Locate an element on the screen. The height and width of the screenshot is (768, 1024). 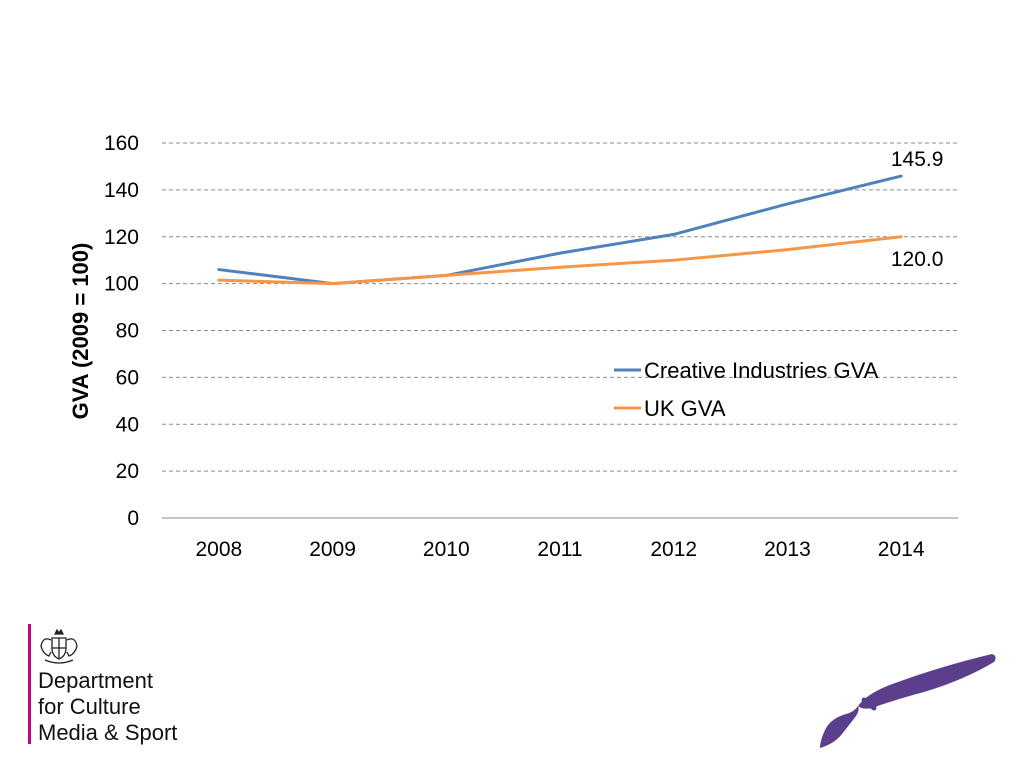
y-tick-label: 100 is located at coordinates (121, 284).